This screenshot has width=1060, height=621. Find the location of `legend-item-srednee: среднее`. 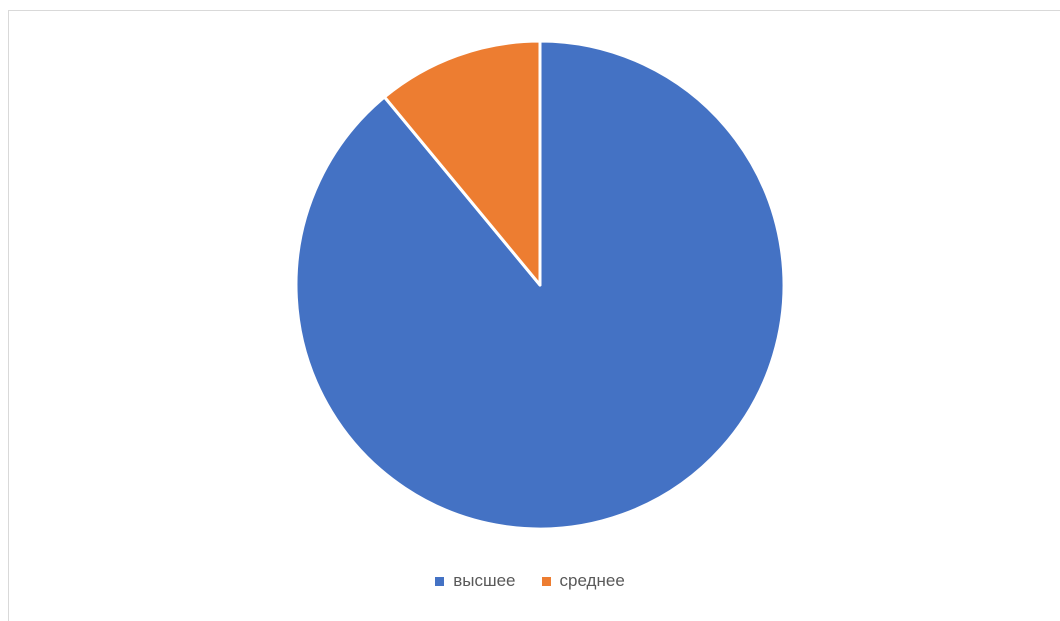

legend-item-srednee: среднее is located at coordinates (583, 581).